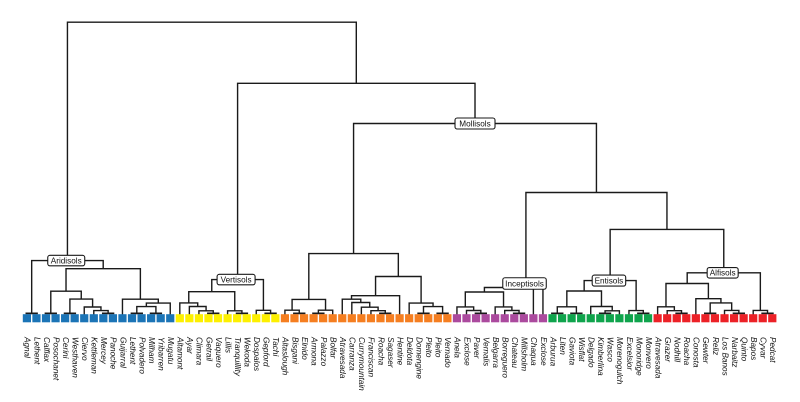 Image resolution: width=800 pixels, height=402 pixels. What do you see at coordinates (247, 352) in the screenshot?
I see `svg-text: Wekoda` at bounding box center [247, 352].